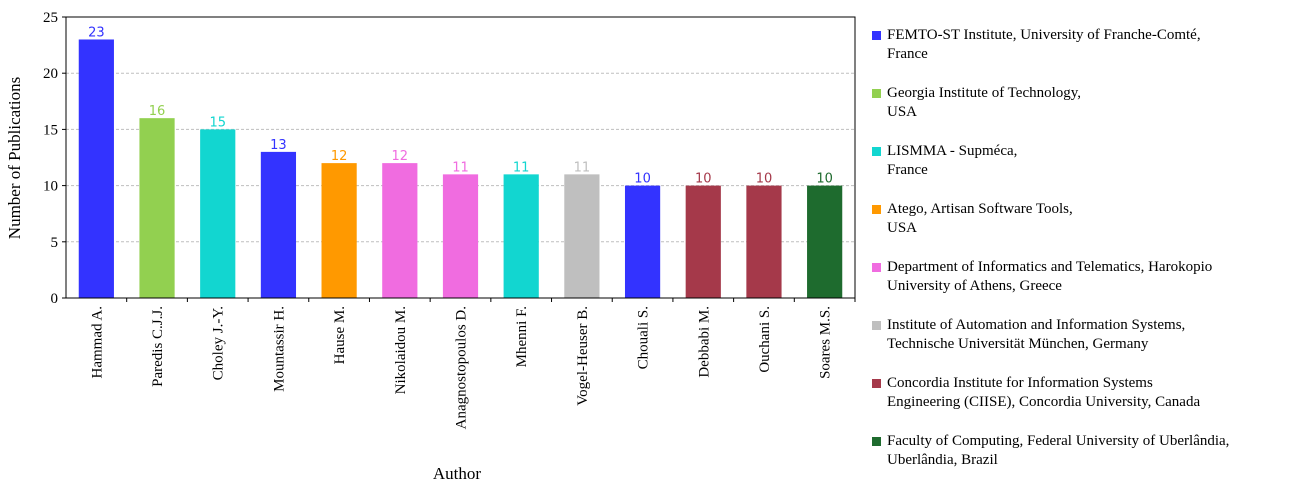 This screenshot has width=1315, height=486. Describe the element at coordinates (1036, 344) in the screenshot. I see `legend-label-line: Technische Universität München, Germany` at that location.